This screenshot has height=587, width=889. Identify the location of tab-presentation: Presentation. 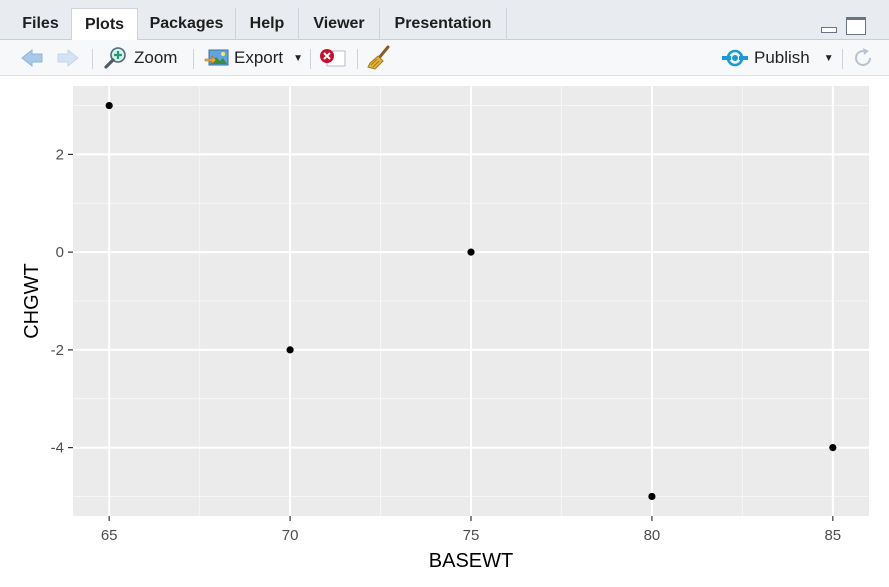
(443, 24).